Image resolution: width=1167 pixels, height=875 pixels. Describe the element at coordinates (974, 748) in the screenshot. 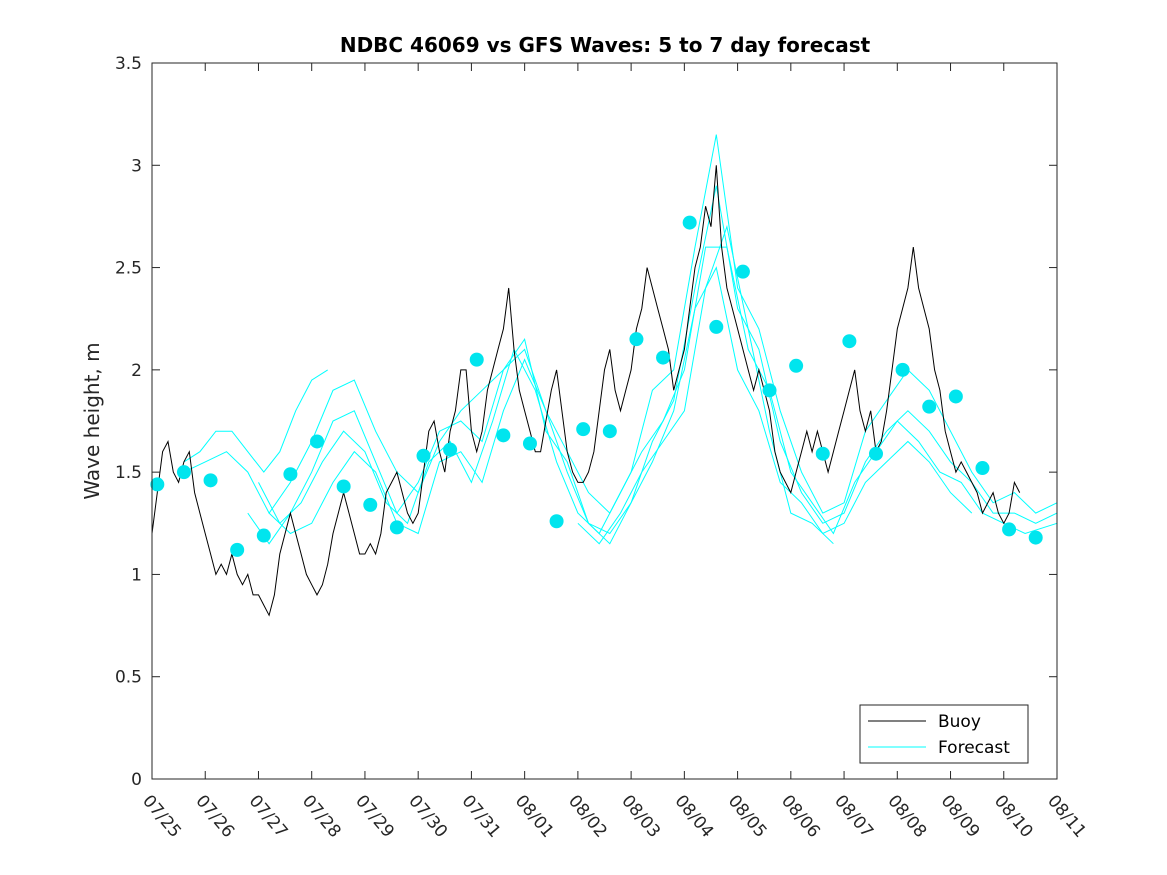

I see `legend-forecast-label: Forecast` at that location.